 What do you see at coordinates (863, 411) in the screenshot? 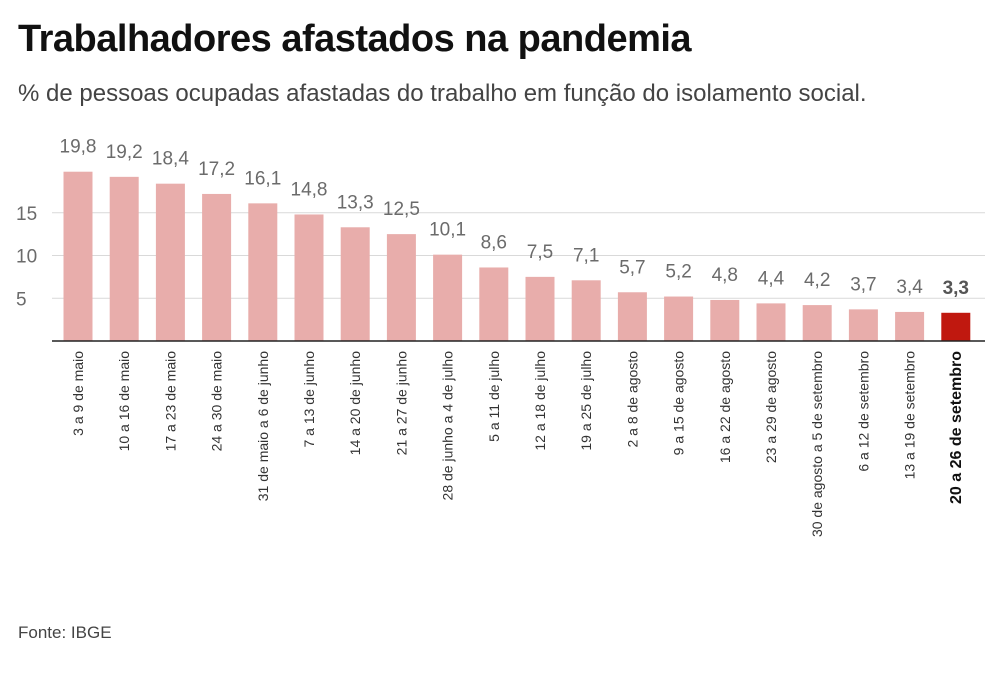
I see `x-category-label: 6 a 12 de setembro` at bounding box center [863, 411].